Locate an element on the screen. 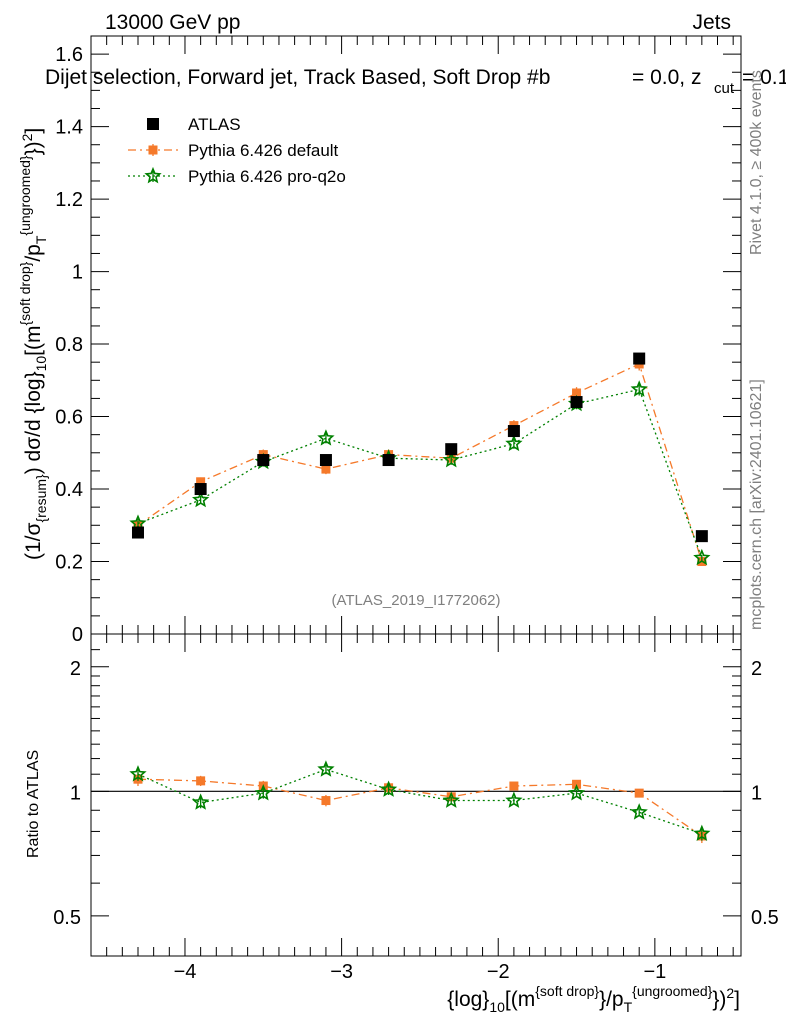  x-tick-label: −2 is located at coordinates (498, 972).